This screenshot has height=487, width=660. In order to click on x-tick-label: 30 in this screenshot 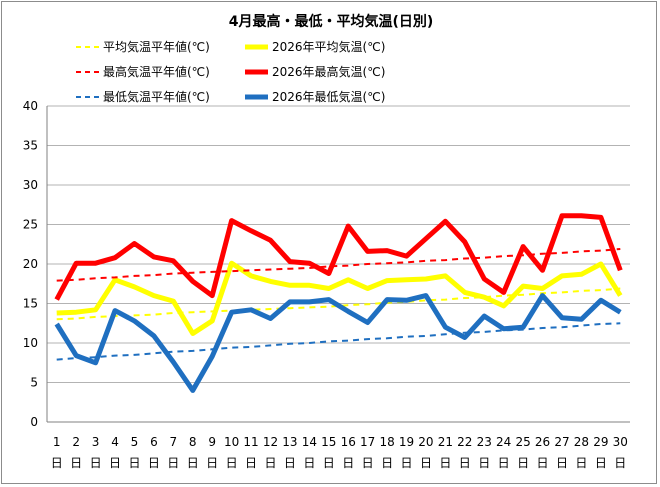, I will do `click(620, 442)`.